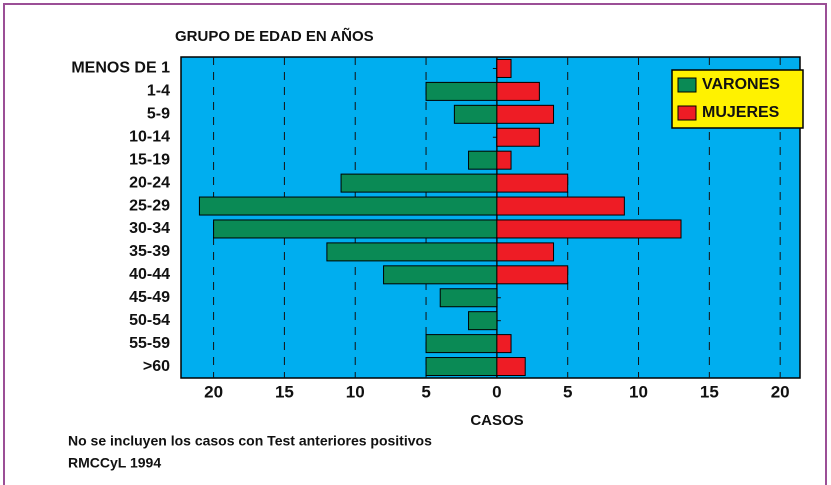 This screenshot has height=485, width=831. What do you see at coordinates (496, 391) in the screenshot?
I see `x-tick-label: 0` at bounding box center [496, 391].